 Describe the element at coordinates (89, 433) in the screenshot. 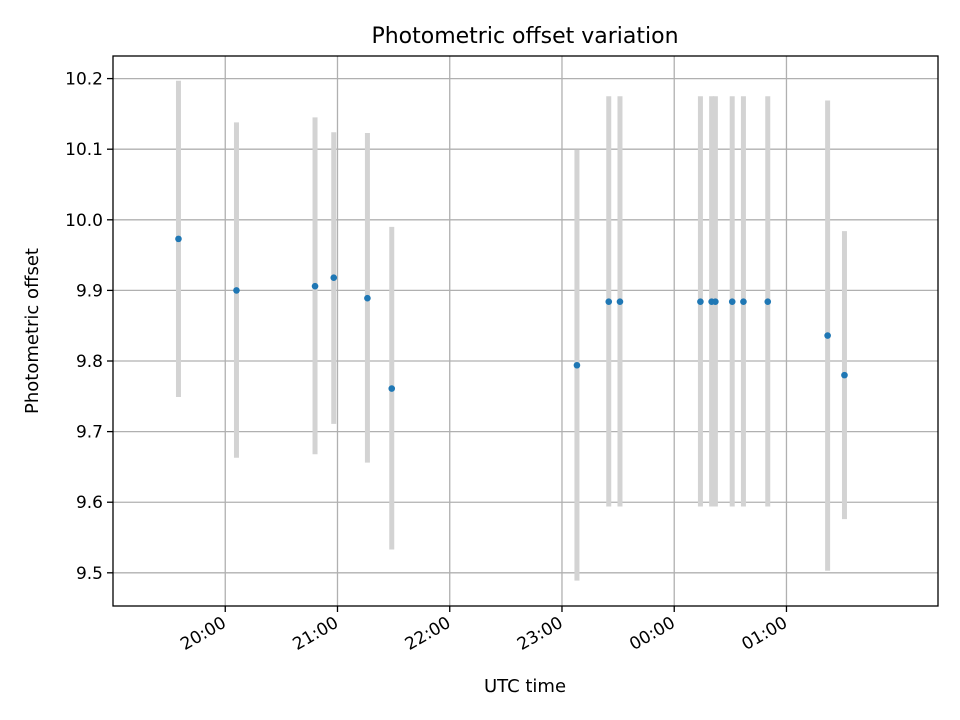

I see `y-tick-label: 9.7` at that location.